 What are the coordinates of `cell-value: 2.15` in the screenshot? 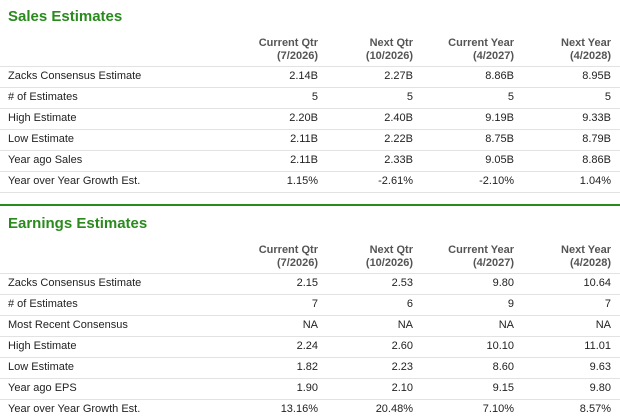 It's located at (307, 283).